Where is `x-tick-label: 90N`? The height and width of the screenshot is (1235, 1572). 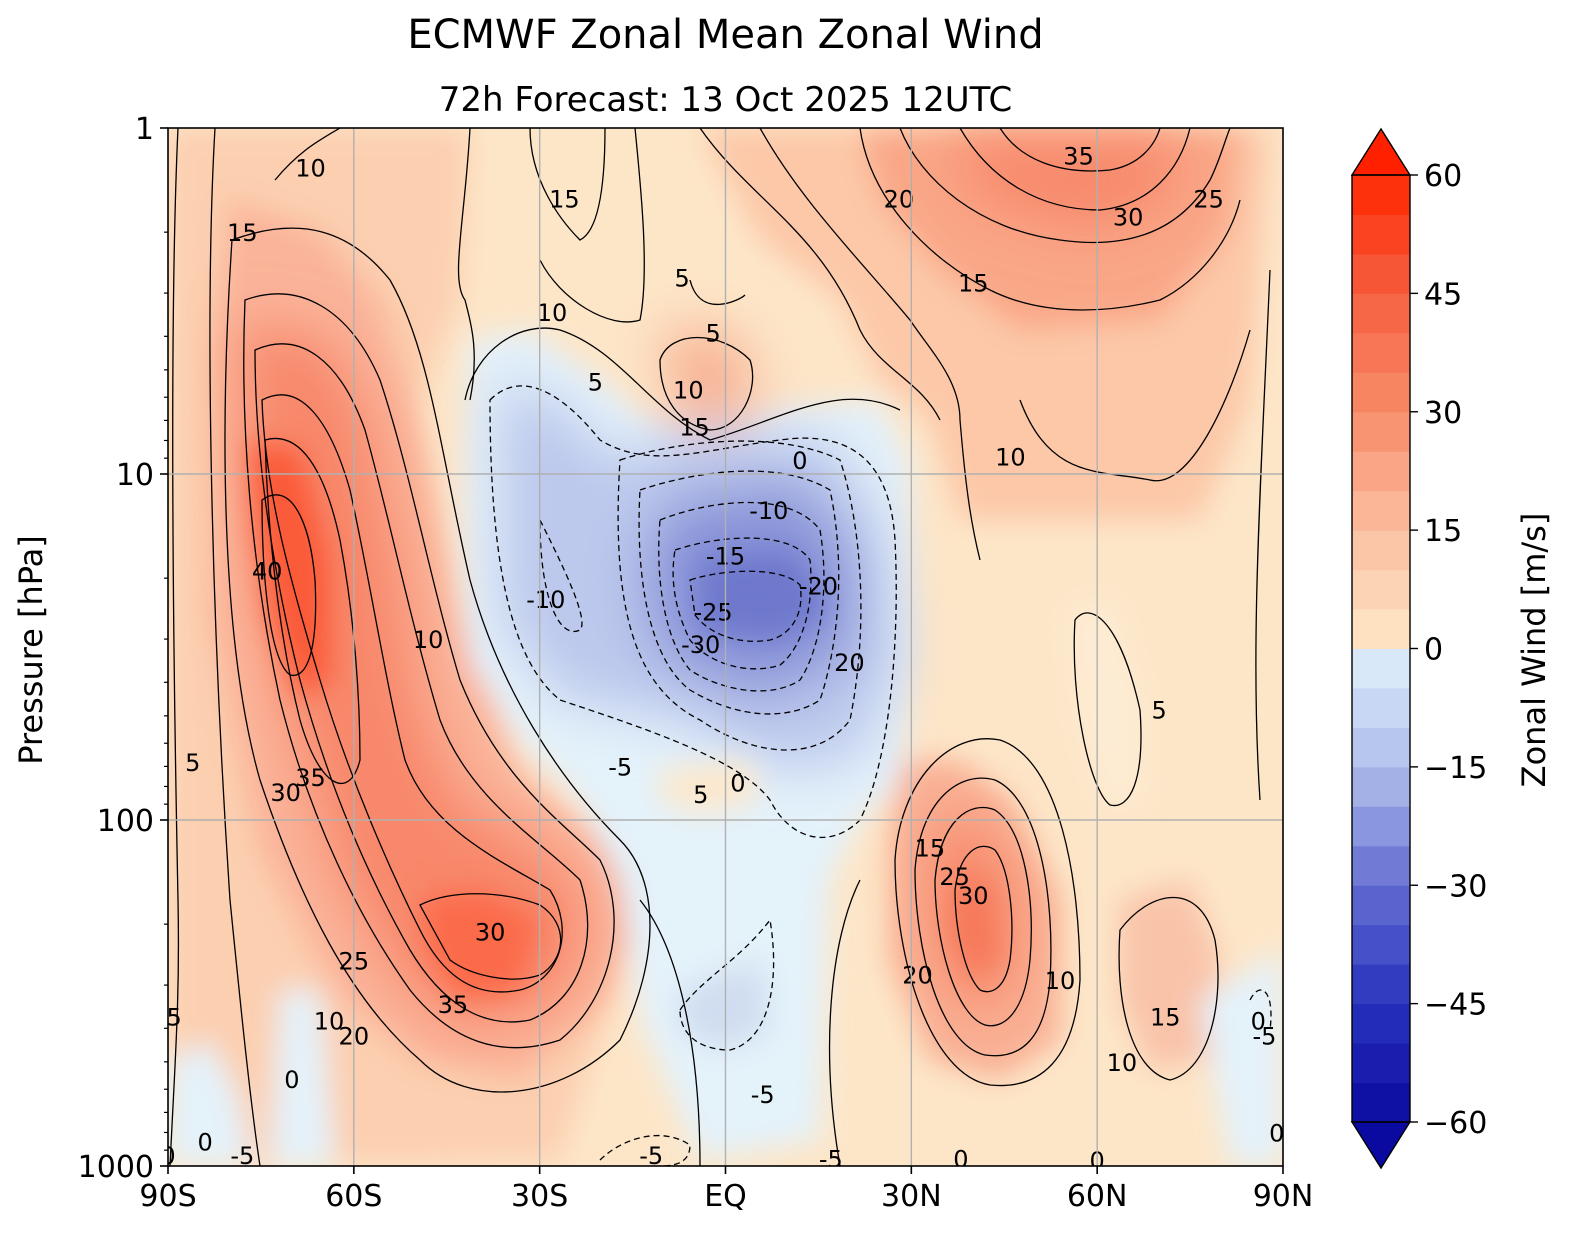
x-tick-label: 90N is located at coordinates (1283, 1196).